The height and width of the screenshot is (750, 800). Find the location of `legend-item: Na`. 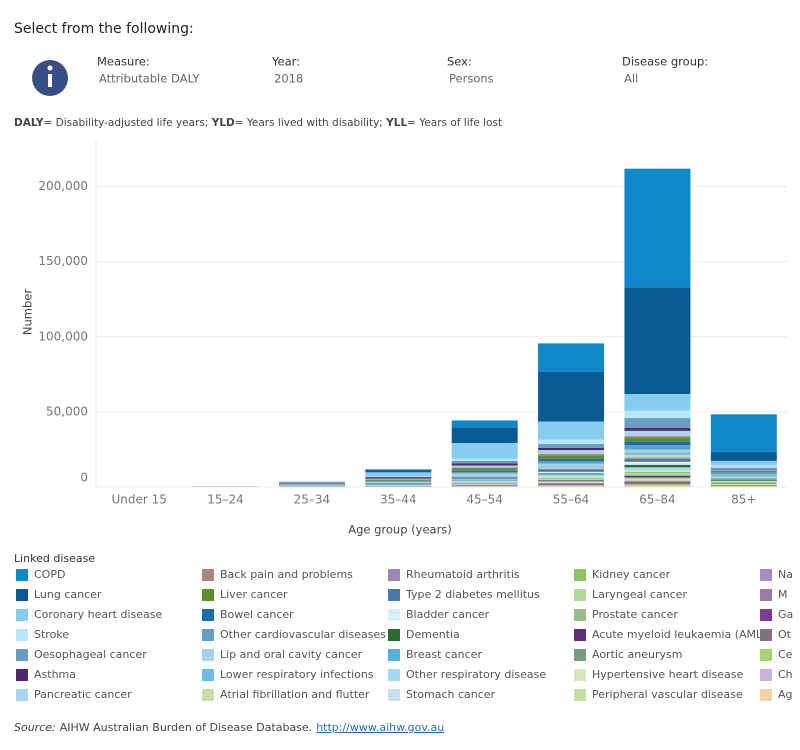

legend-item: Na is located at coordinates (776, 574).